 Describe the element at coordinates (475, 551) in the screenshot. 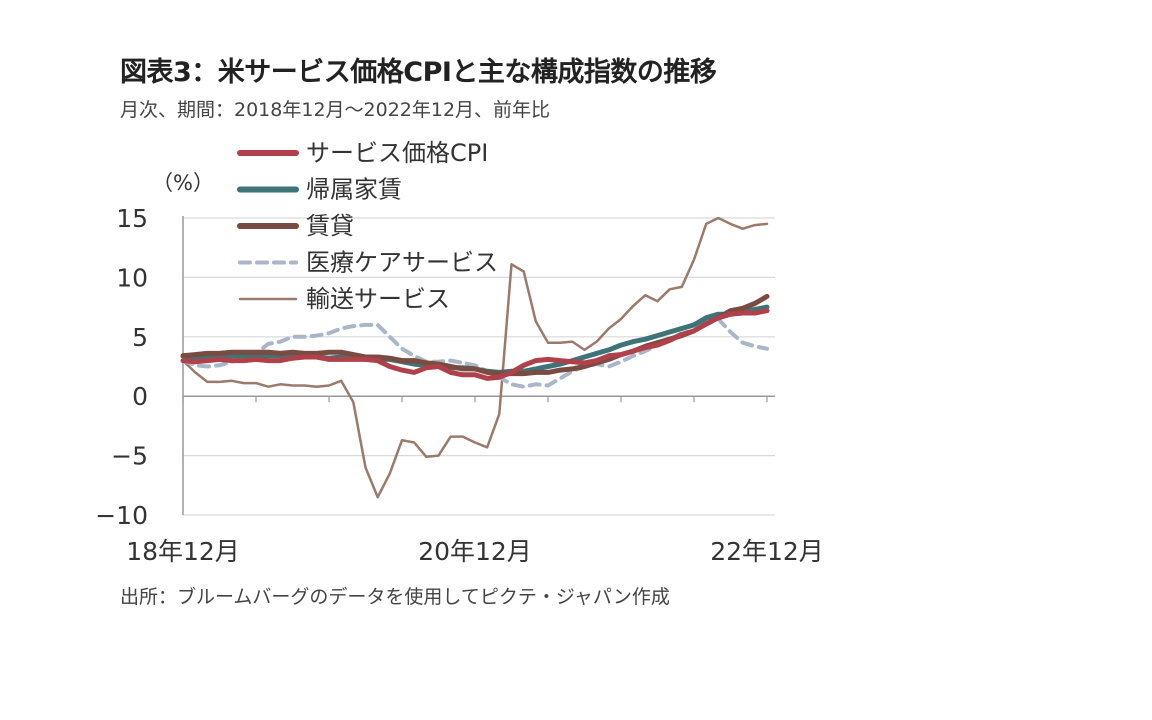

I see `x-tick-label: 20年12月` at that location.